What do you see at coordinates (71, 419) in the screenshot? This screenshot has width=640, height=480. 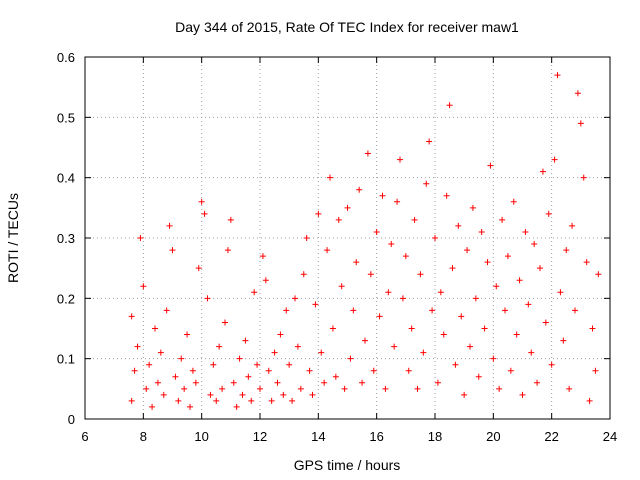 I see `y-tick-label: 0` at bounding box center [71, 419].